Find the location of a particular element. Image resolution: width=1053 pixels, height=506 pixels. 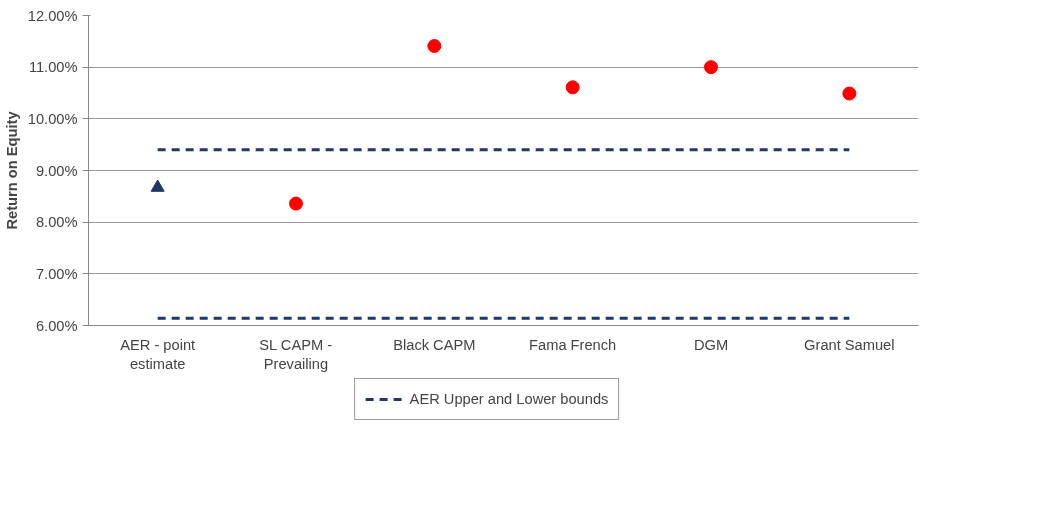

x-tick-label: SL CAPM - Prevailing is located at coordinates (296, 354).